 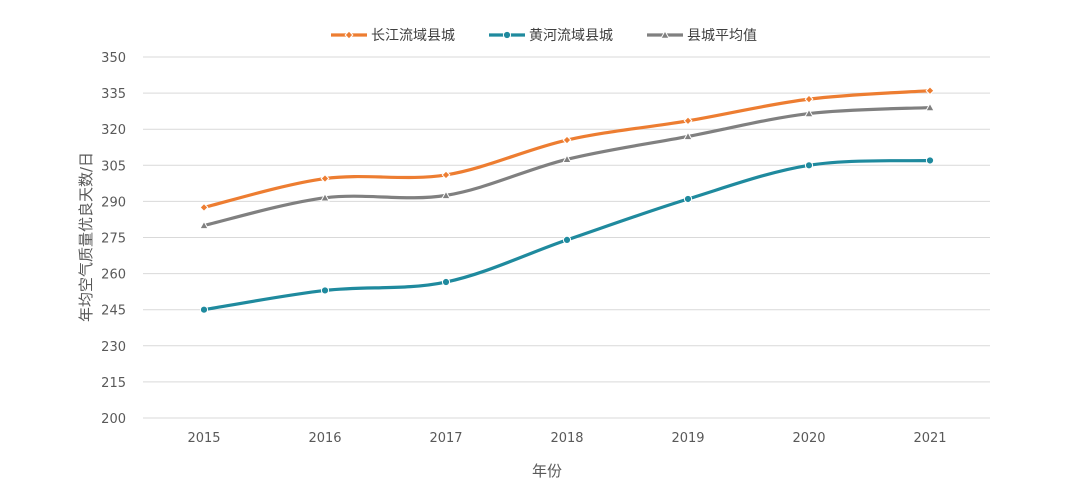 I want to click on x-tick-label: 2021, so click(x=929, y=438).